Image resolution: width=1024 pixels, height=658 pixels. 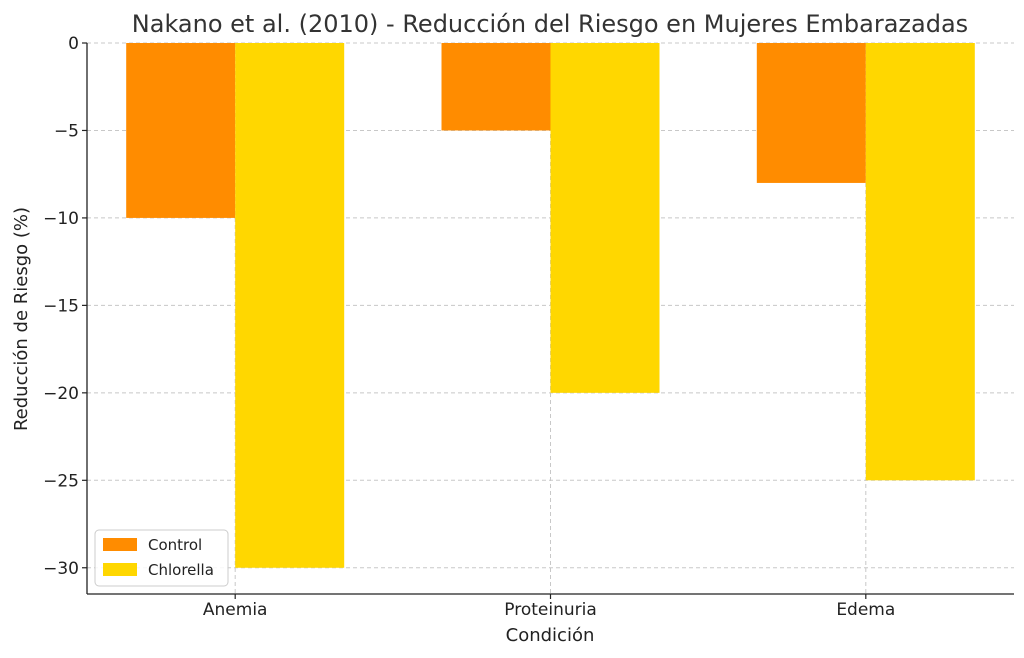 What do you see at coordinates (61, 219) in the screenshot?
I see `y-tick-label: −10` at bounding box center [61, 219].